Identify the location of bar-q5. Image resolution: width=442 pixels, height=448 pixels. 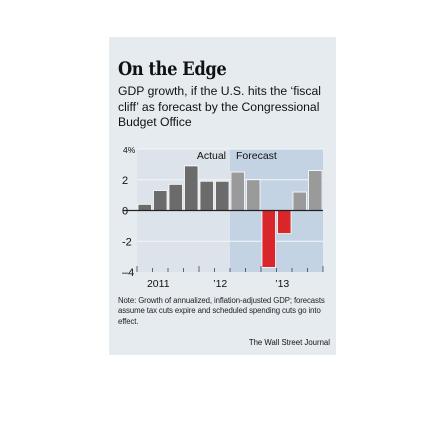
(206, 195).